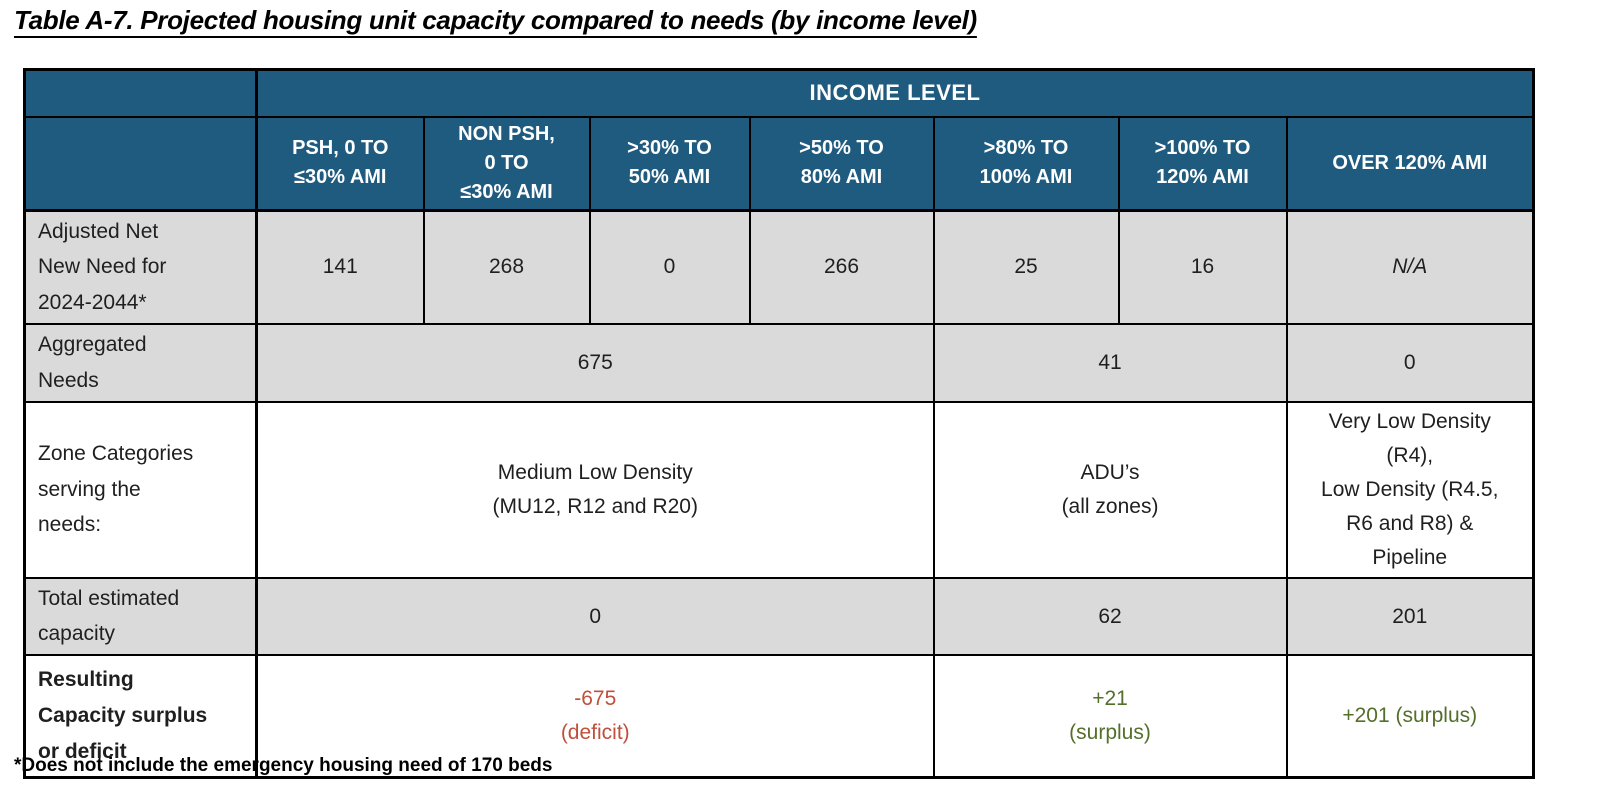 This screenshot has height=790, width=1606. Describe the element at coordinates (140, 267) in the screenshot. I see `row-label-adjusted-need: Adjusted Net New Need for 2024-2044*` at that location.